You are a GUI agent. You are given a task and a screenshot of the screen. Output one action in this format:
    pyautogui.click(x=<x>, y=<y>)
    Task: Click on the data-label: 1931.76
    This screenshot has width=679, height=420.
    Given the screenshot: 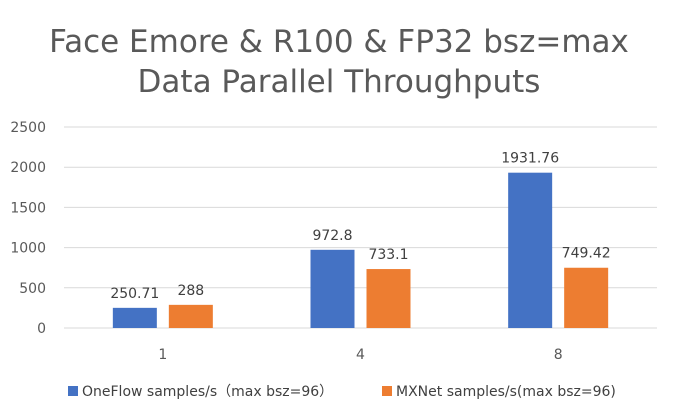 What is the action you would take?
    pyautogui.click(x=530, y=159)
    